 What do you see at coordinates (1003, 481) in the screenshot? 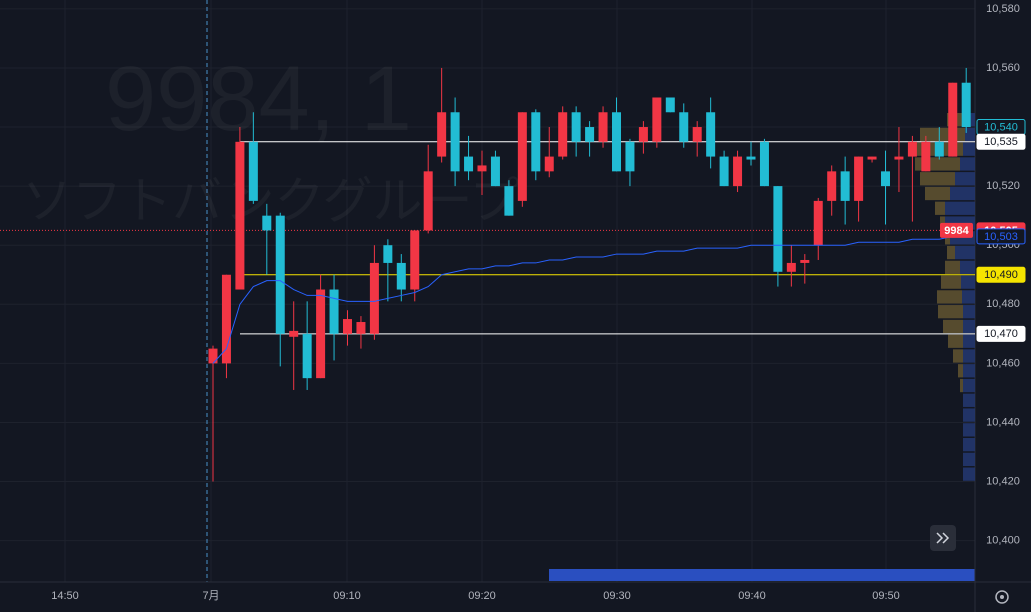
I see `y-tick-label: 10,420` at bounding box center [1003, 481].